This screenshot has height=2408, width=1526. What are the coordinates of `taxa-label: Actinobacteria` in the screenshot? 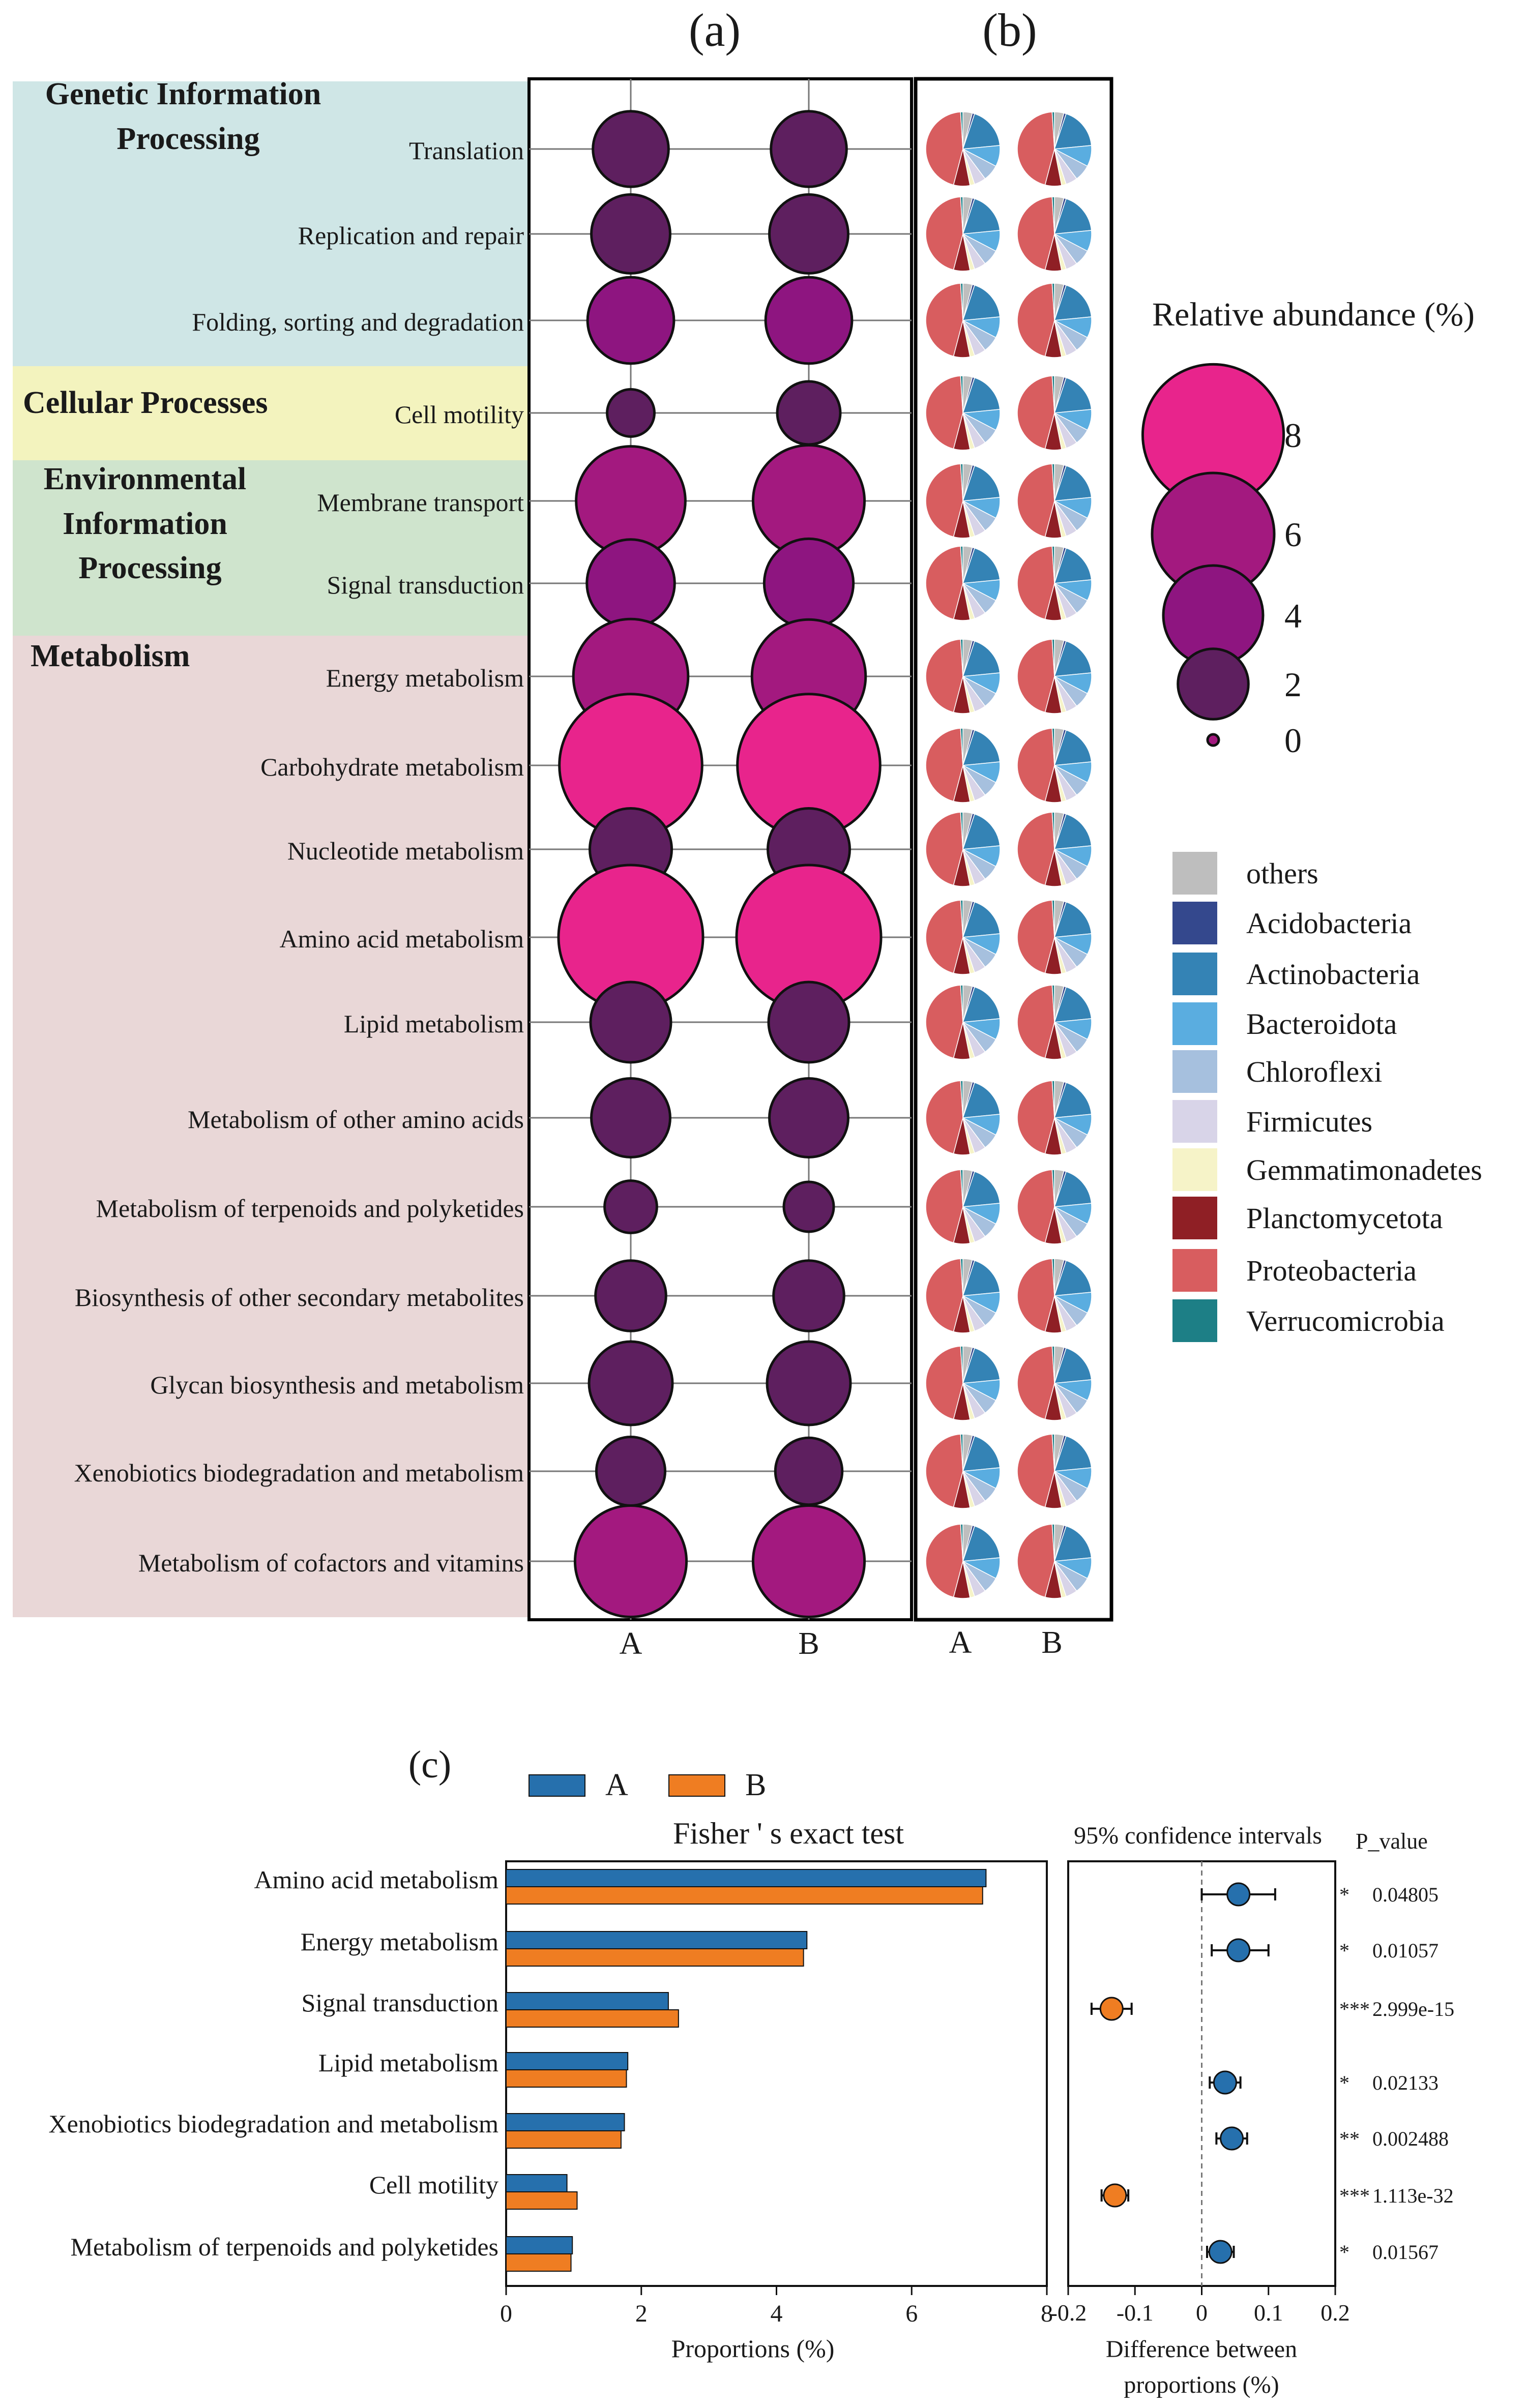 It's located at (1333, 975).